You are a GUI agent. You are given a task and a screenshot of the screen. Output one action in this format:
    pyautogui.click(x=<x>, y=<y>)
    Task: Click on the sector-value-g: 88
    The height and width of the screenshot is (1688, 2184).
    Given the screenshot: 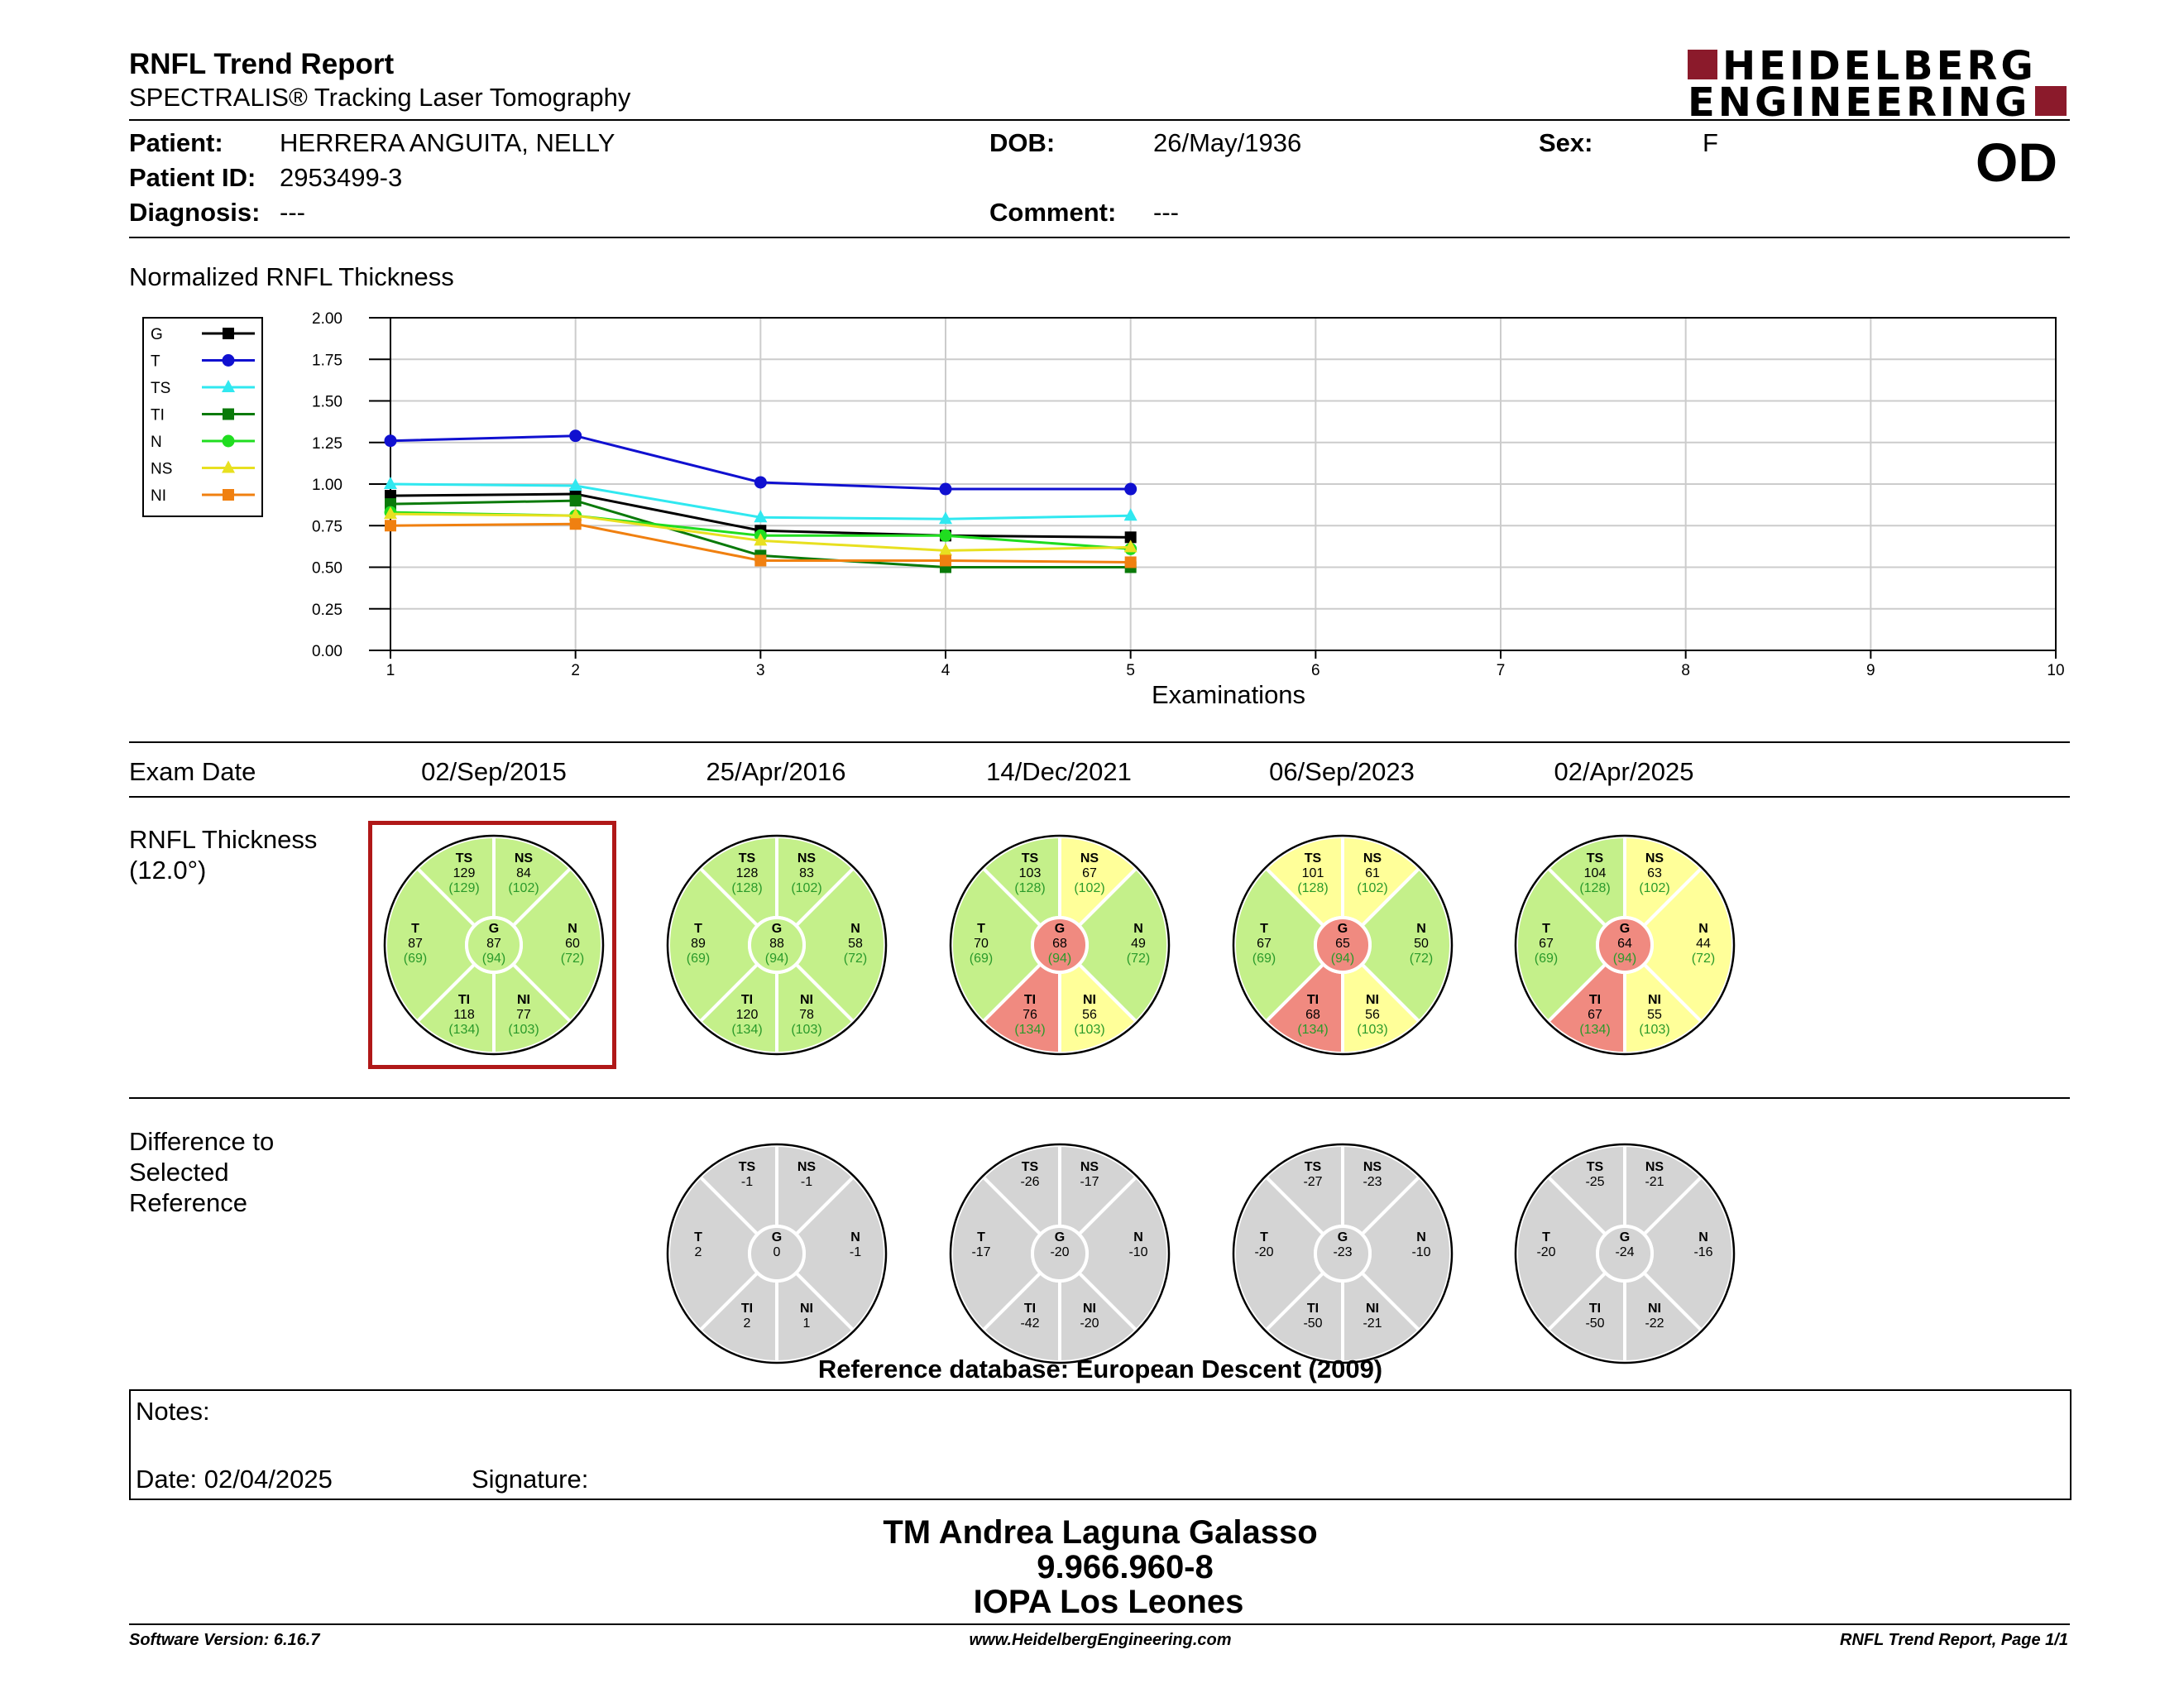 What is the action you would take?
    pyautogui.click(x=776, y=944)
    